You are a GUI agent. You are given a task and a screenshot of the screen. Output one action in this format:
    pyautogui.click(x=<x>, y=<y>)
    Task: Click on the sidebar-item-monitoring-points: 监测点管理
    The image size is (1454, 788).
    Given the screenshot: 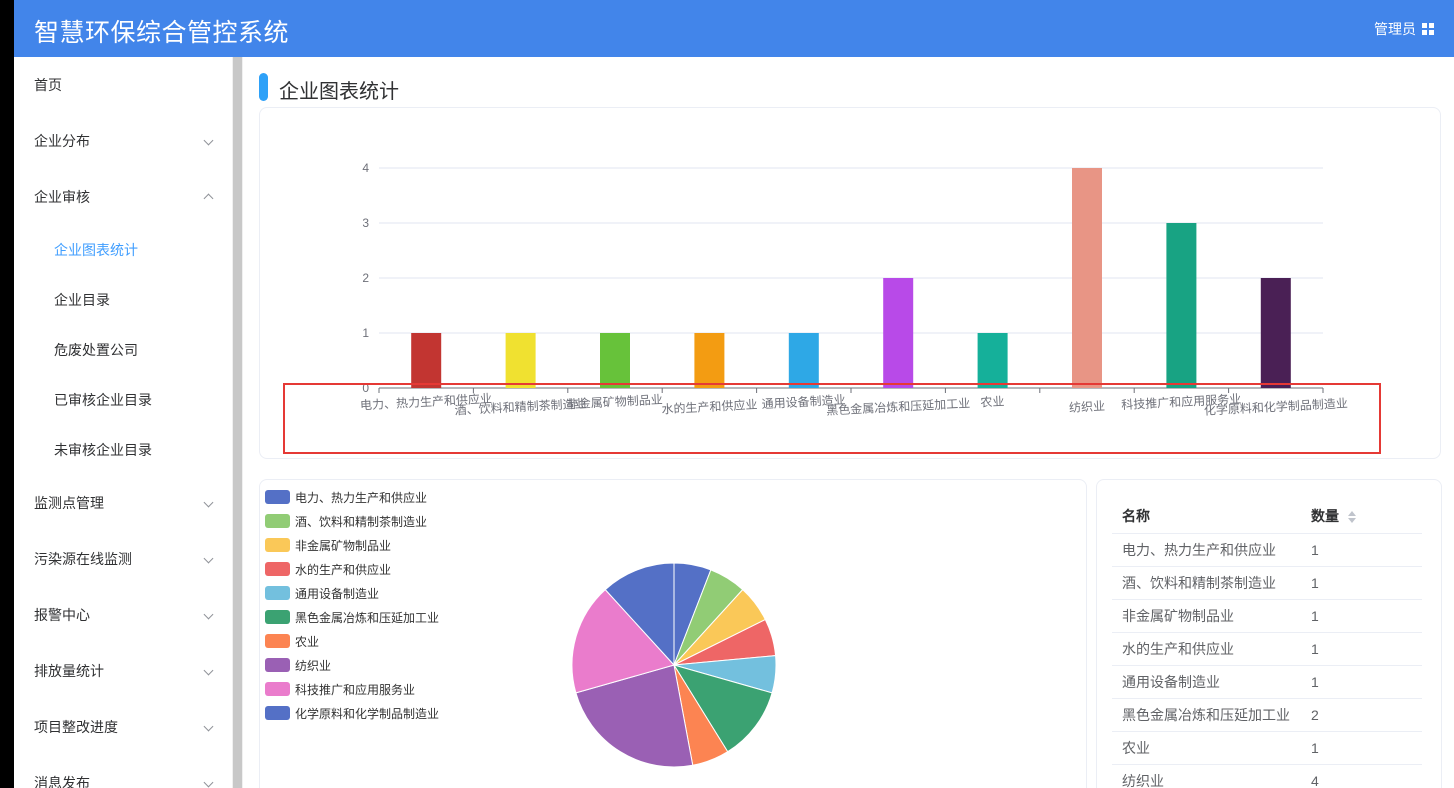 What is the action you would take?
    pyautogui.click(x=123, y=503)
    